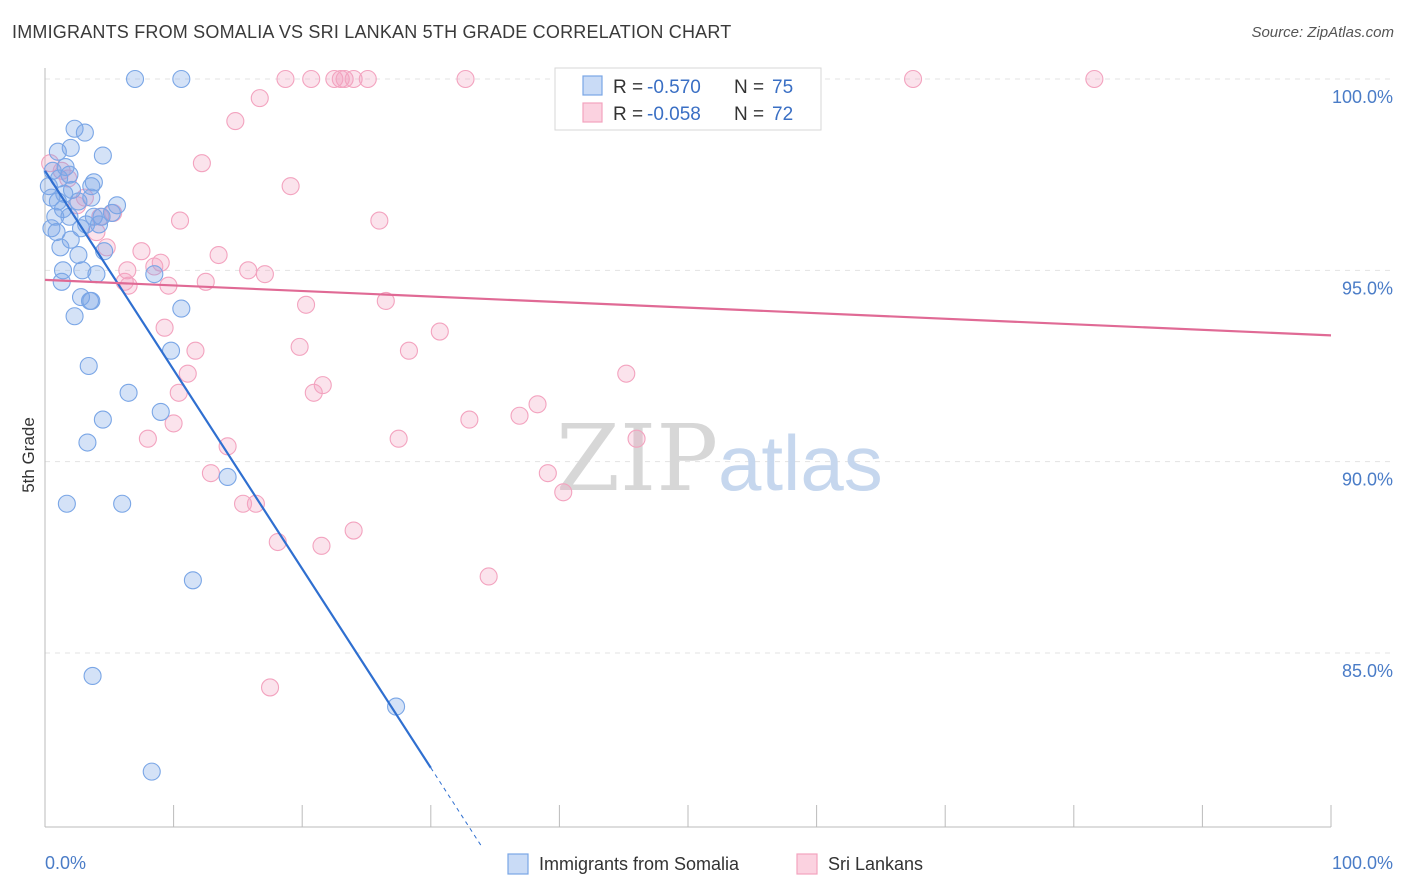 Image resolution: width=1406 pixels, height=892 pixels. What do you see at coordinates (592, 112) in the screenshot?
I see `legend-swatch-srilankans` at bounding box center [592, 112].